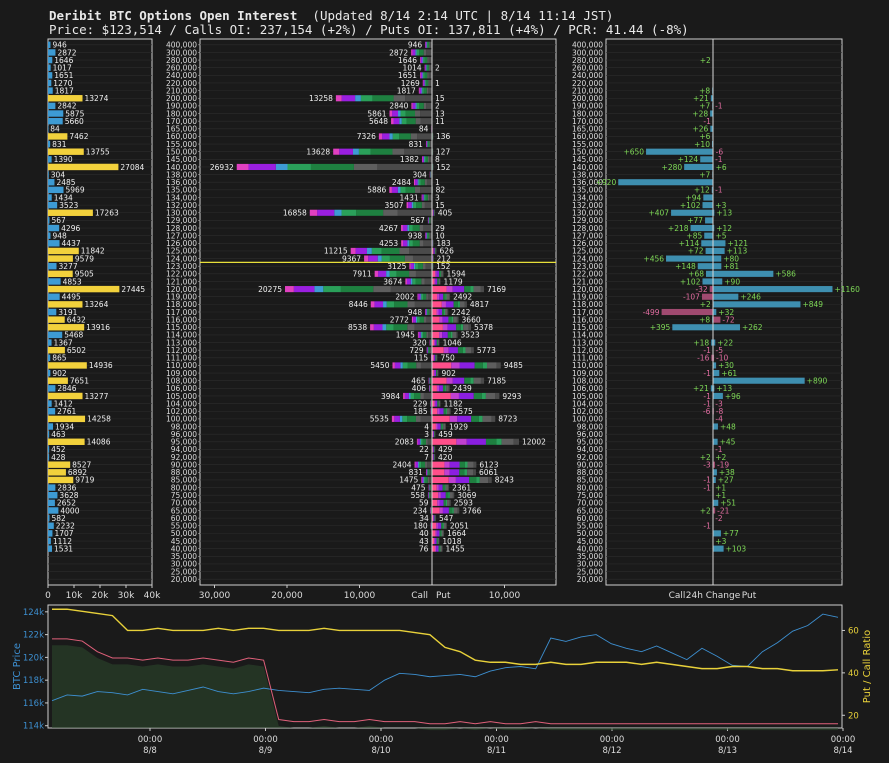 The width and height of the screenshot is (889, 763). What do you see at coordinates (184, 480) in the screenshot?
I see `strike-label: 85,000` at bounding box center [184, 480].